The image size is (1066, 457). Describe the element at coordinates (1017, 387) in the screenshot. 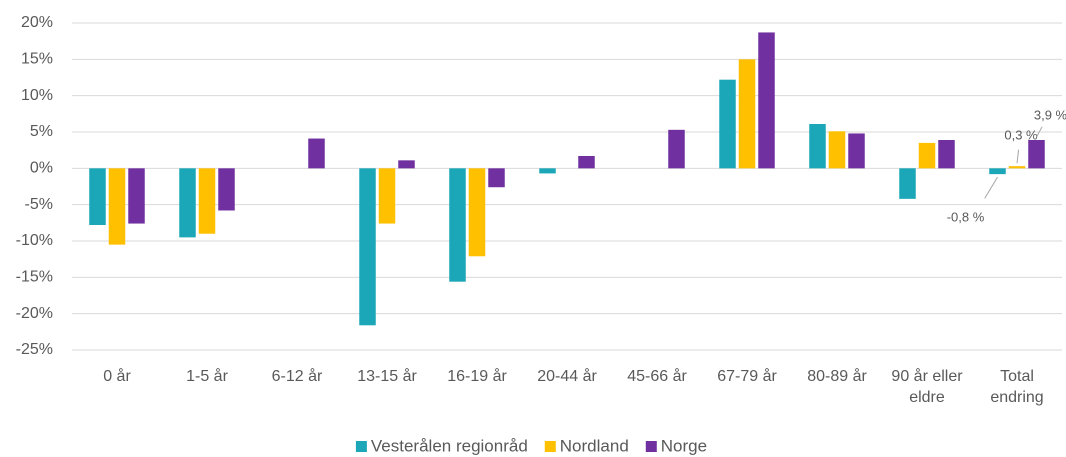

I see `x-tick-label: Total endring` at that location.